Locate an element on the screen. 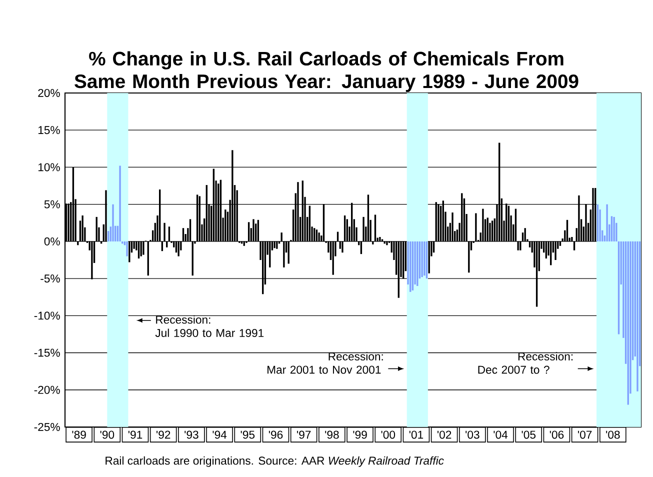 This screenshot has width=653, height=477. band-label: Recession: Mar 2001 to Nov 2001 is located at coordinates (325, 363).